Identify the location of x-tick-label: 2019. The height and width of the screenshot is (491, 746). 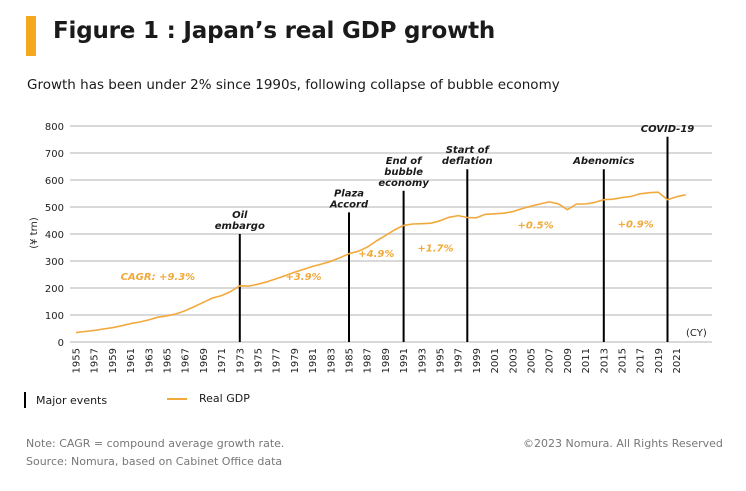
(659, 360).